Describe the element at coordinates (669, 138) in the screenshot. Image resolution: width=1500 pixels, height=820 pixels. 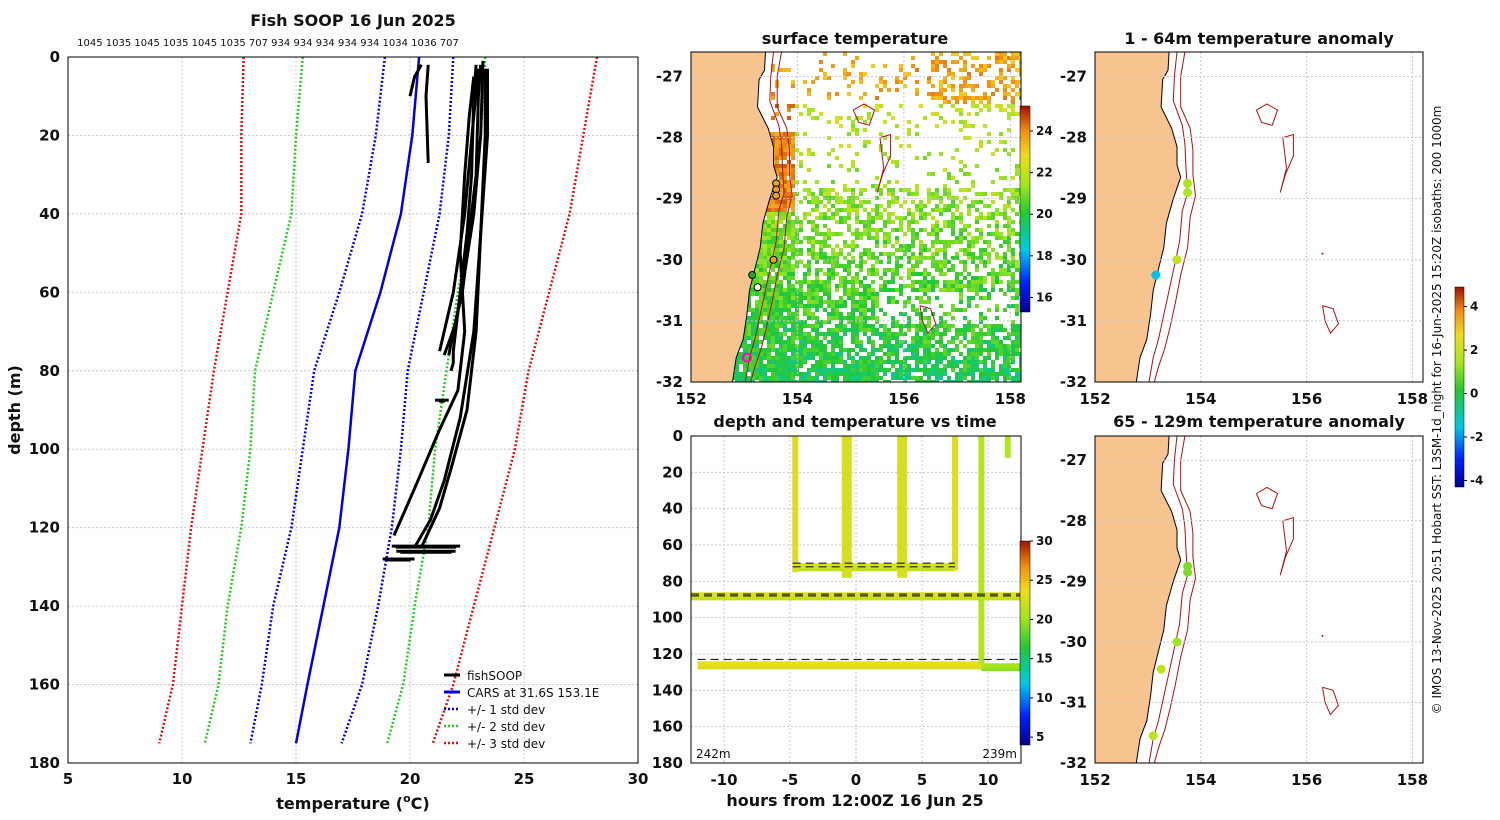
I see `lat-tick-label: -28` at that location.